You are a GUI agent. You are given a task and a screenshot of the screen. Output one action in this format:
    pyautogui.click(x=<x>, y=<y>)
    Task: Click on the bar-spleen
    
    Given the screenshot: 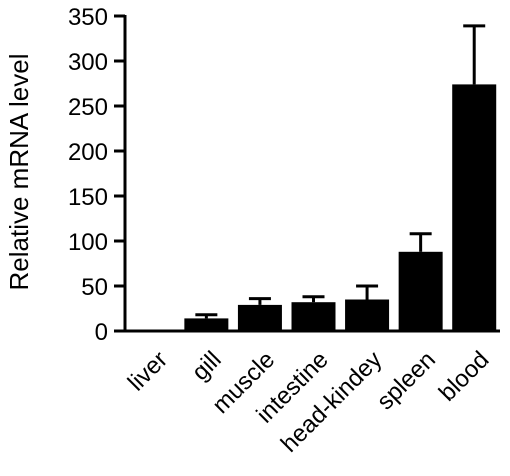 What is the action you would take?
    pyautogui.click(x=420, y=281)
    